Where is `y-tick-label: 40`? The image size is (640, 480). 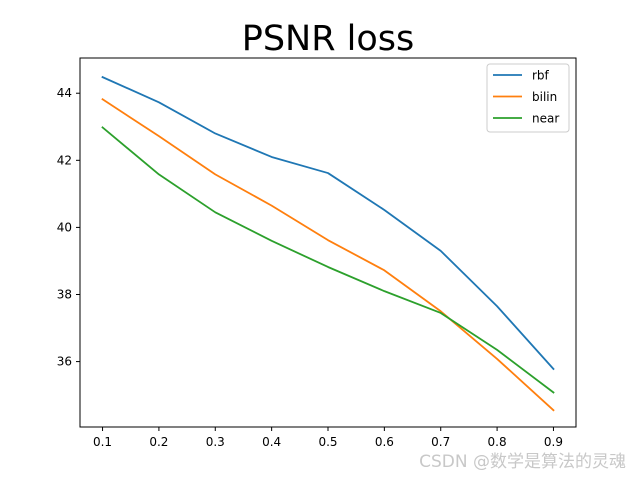 y-tick-label: 40 is located at coordinates (64, 227).